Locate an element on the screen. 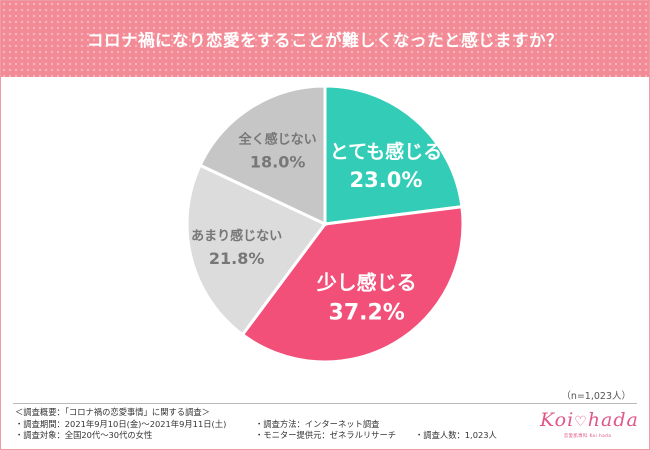 This screenshot has width=650, height=450. survey-target: ・調査対象：全国20代～30代の女性 is located at coordinates (84, 435).